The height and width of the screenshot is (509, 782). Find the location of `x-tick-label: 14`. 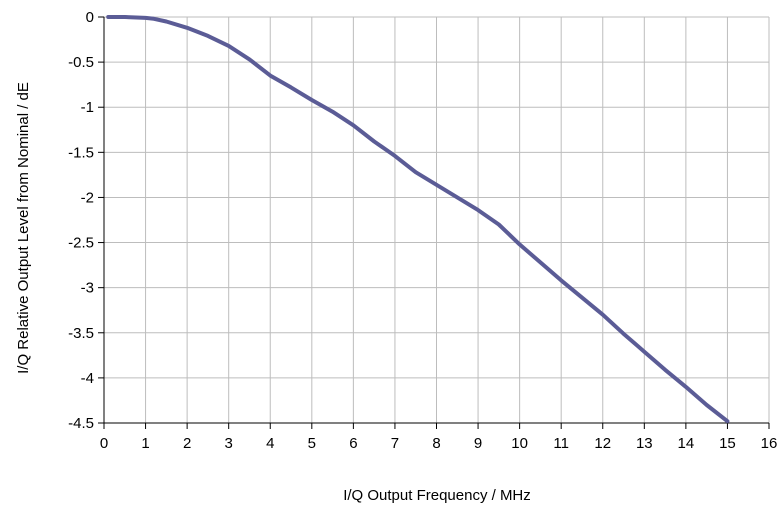

x-tick-label: 14 is located at coordinates (686, 443).